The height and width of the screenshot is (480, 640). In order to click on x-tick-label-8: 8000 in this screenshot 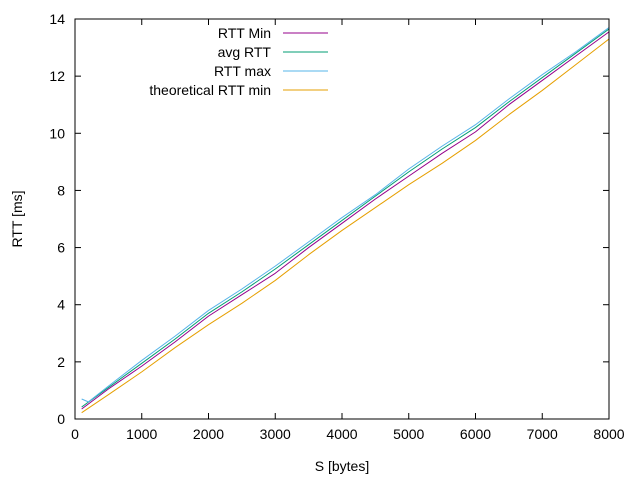, I will do `click(608, 434)`.